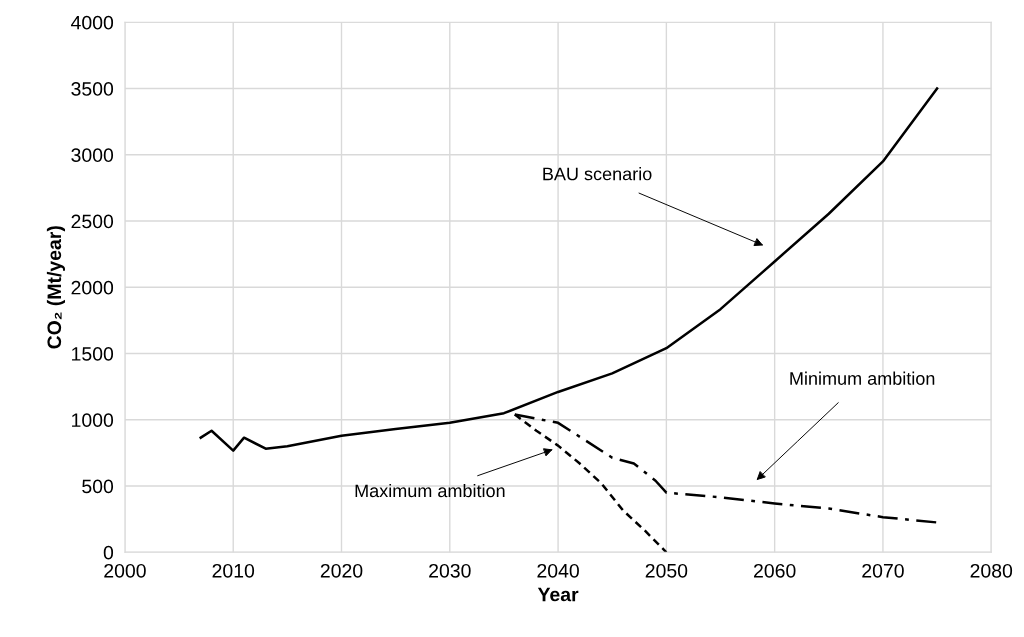 The image size is (1024, 637). I want to click on x-tick-label: 2060, so click(775, 570).